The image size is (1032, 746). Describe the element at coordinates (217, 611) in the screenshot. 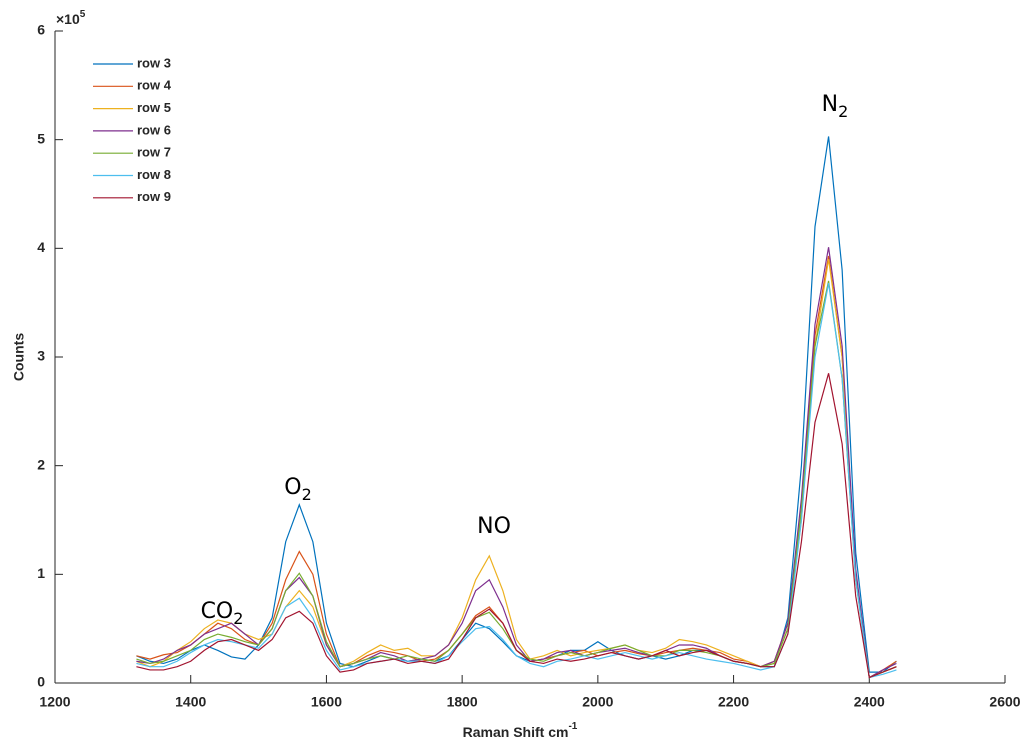

I see `peak-label-text: CO` at that location.